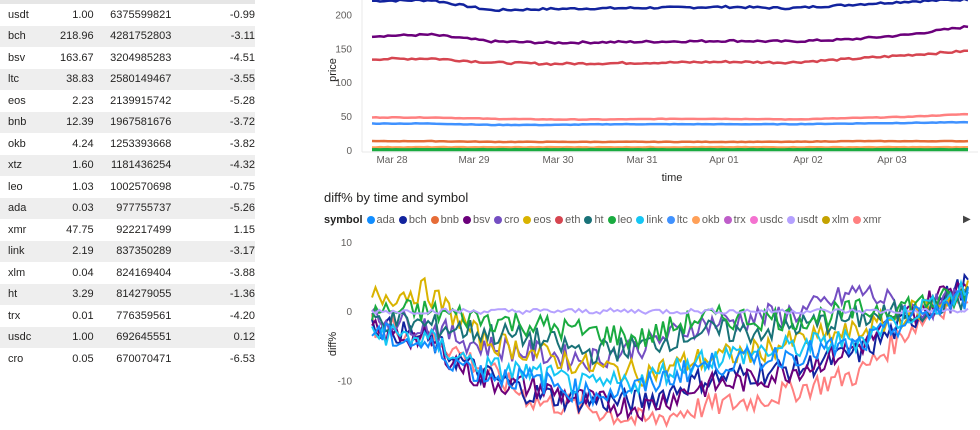 The image size is (980, 430). Describe the element at coordinates (892, 160) in the screenshot. I see `x-tick-label: Apr 03` at that location.